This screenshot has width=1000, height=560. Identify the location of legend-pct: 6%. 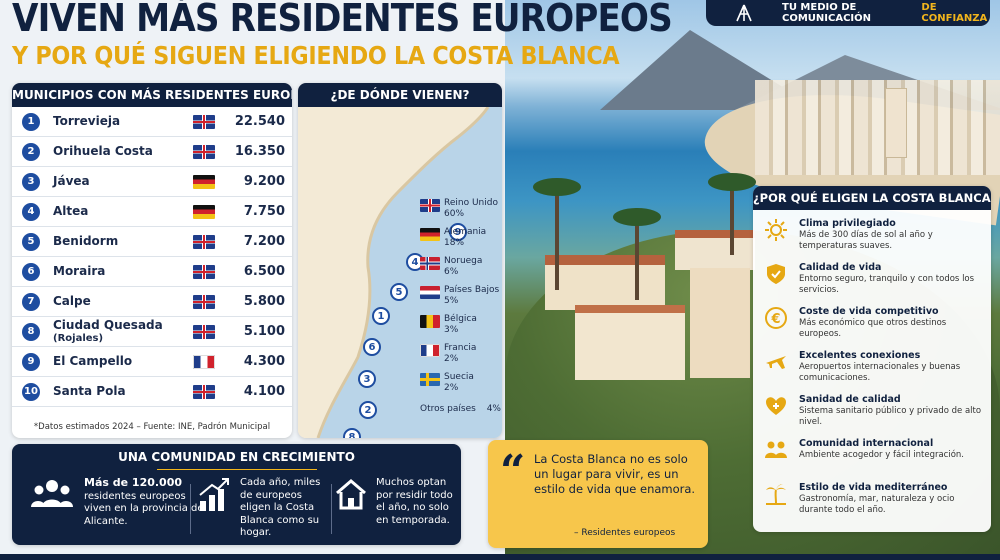
(451, 272).